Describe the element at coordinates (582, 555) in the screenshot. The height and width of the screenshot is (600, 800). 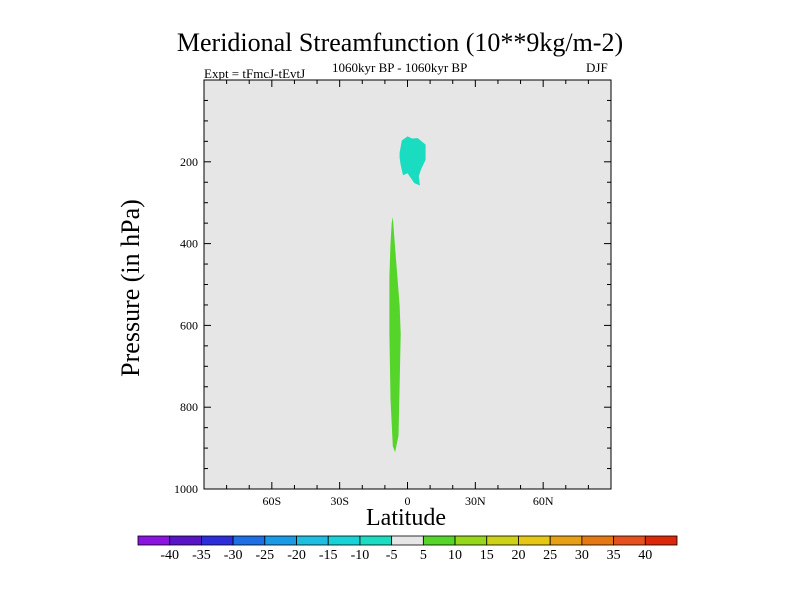
I see `colorbar-label: 30` at that location.